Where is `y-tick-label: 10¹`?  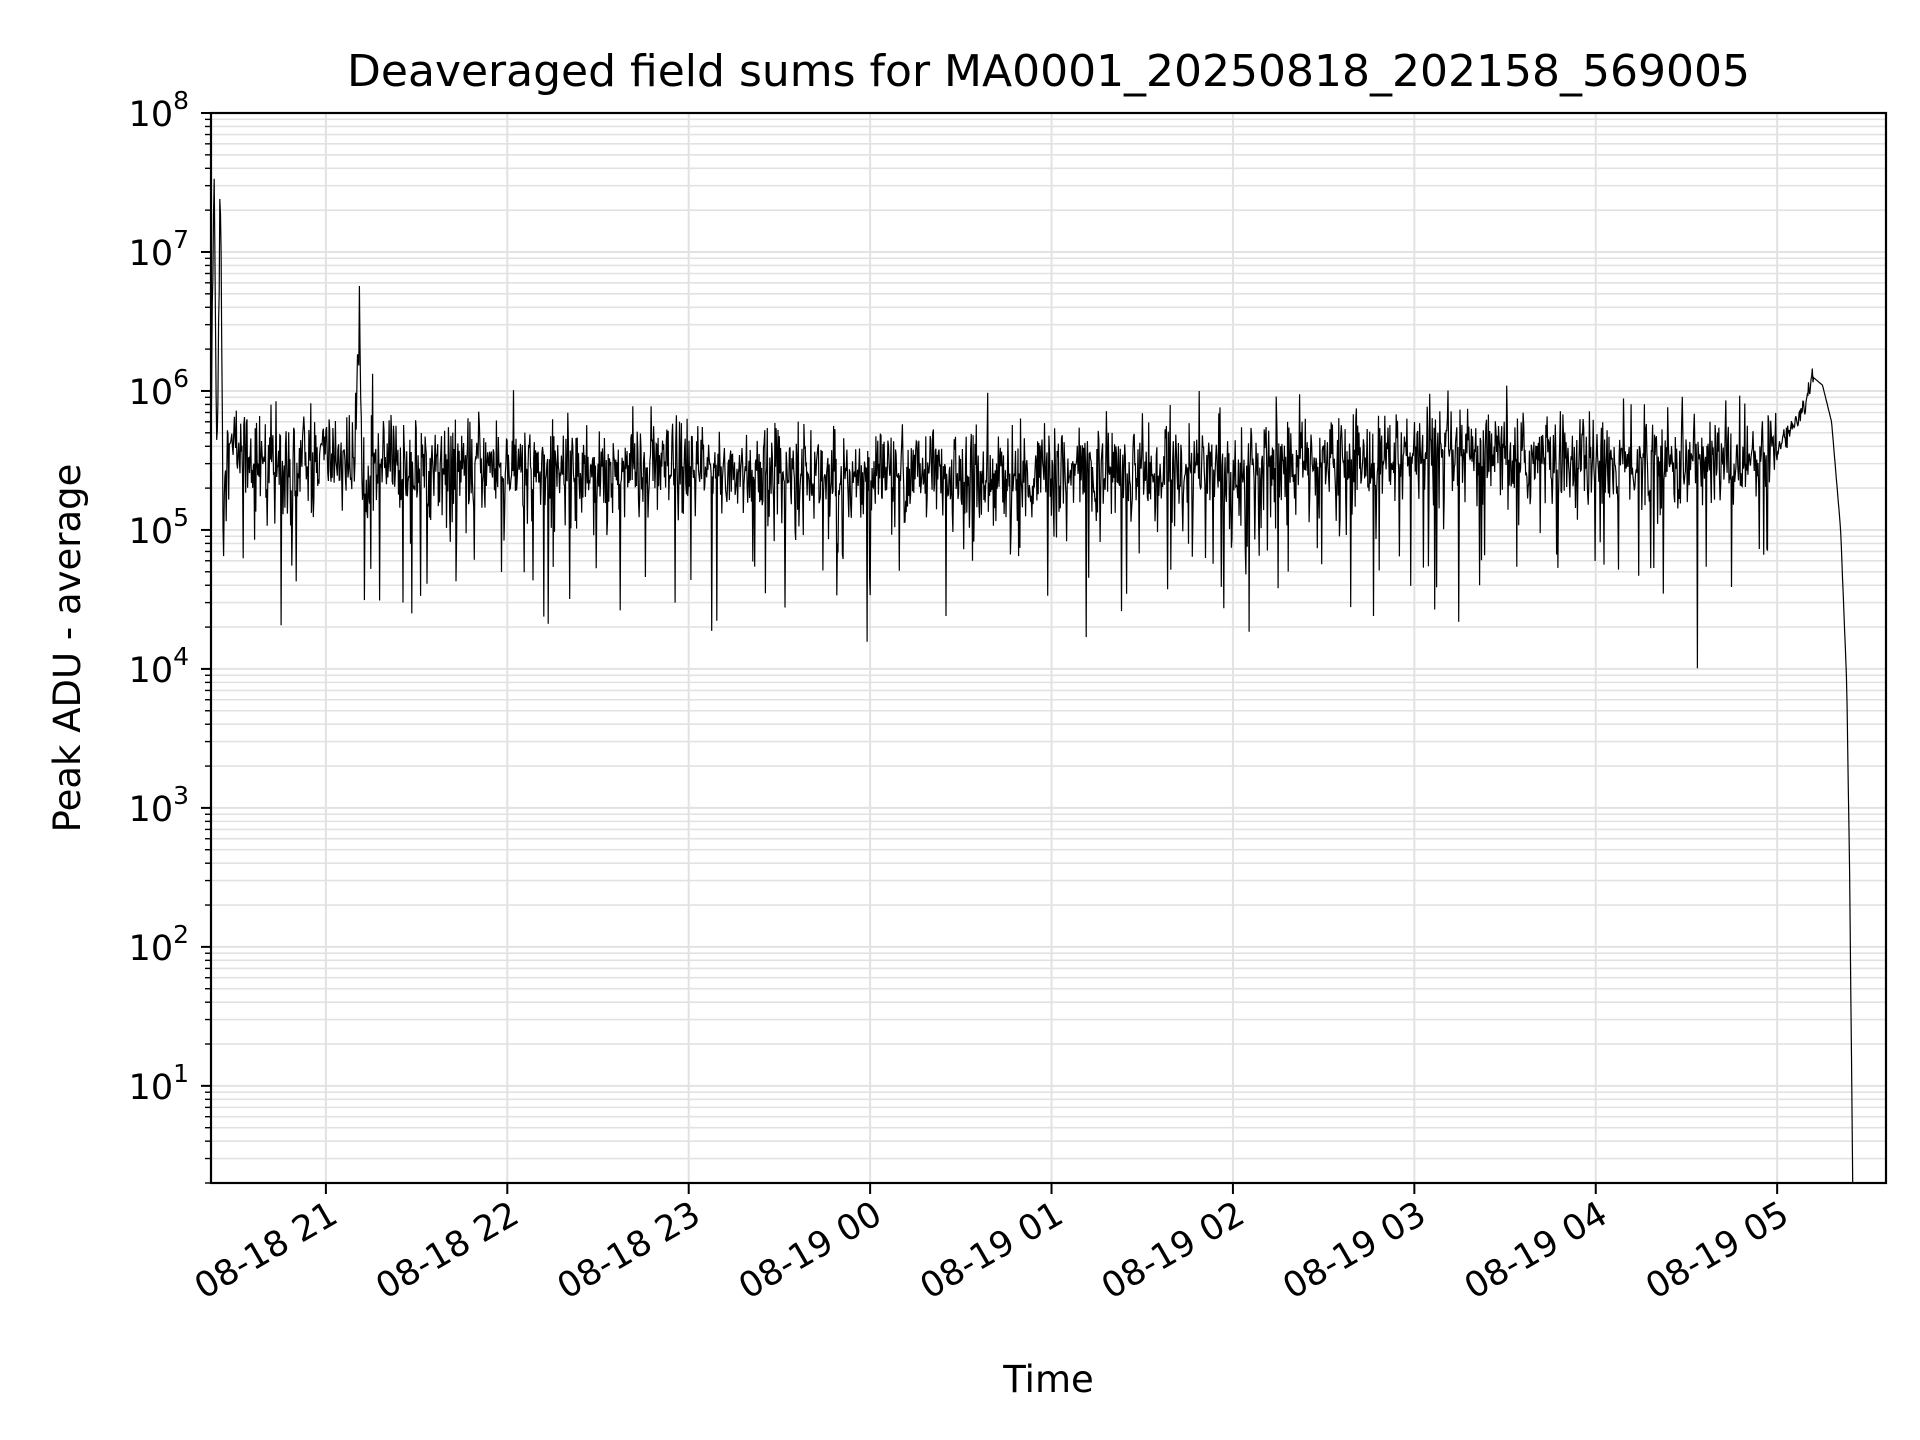 y-tick-label: 10¹ is located at coordinates (159, 1083).